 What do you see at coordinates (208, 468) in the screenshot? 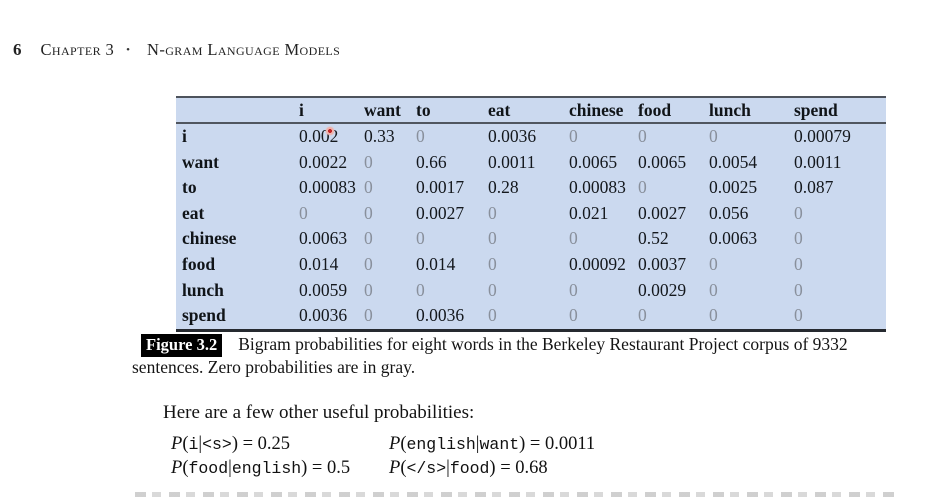
I see `formula-segment: food` at bounding box center [208, 468].